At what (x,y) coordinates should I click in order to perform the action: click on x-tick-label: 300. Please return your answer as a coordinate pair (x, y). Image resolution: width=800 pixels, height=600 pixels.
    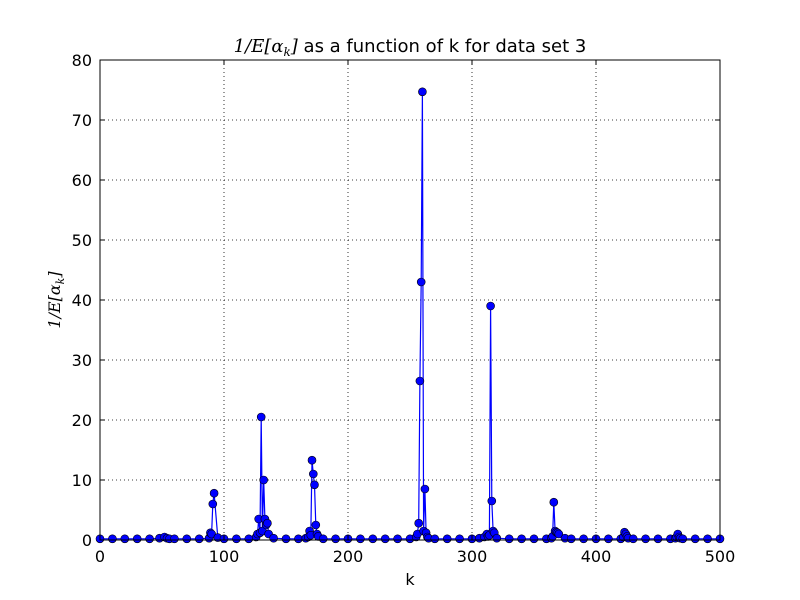
    Looking at the image, I should click on (472, 556).